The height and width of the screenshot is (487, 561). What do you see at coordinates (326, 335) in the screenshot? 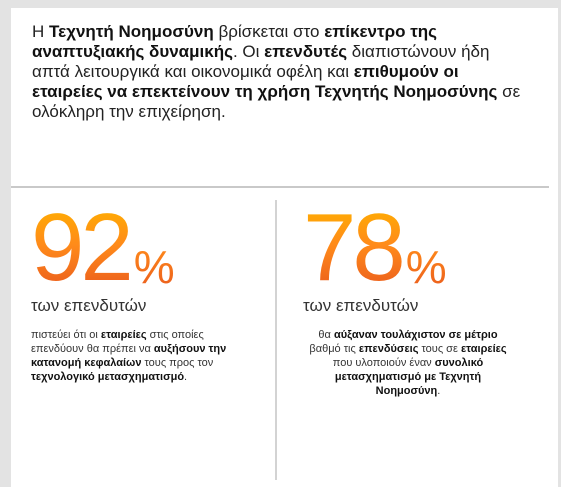
I see `text-run: θα` at bounding box center [326, 335].